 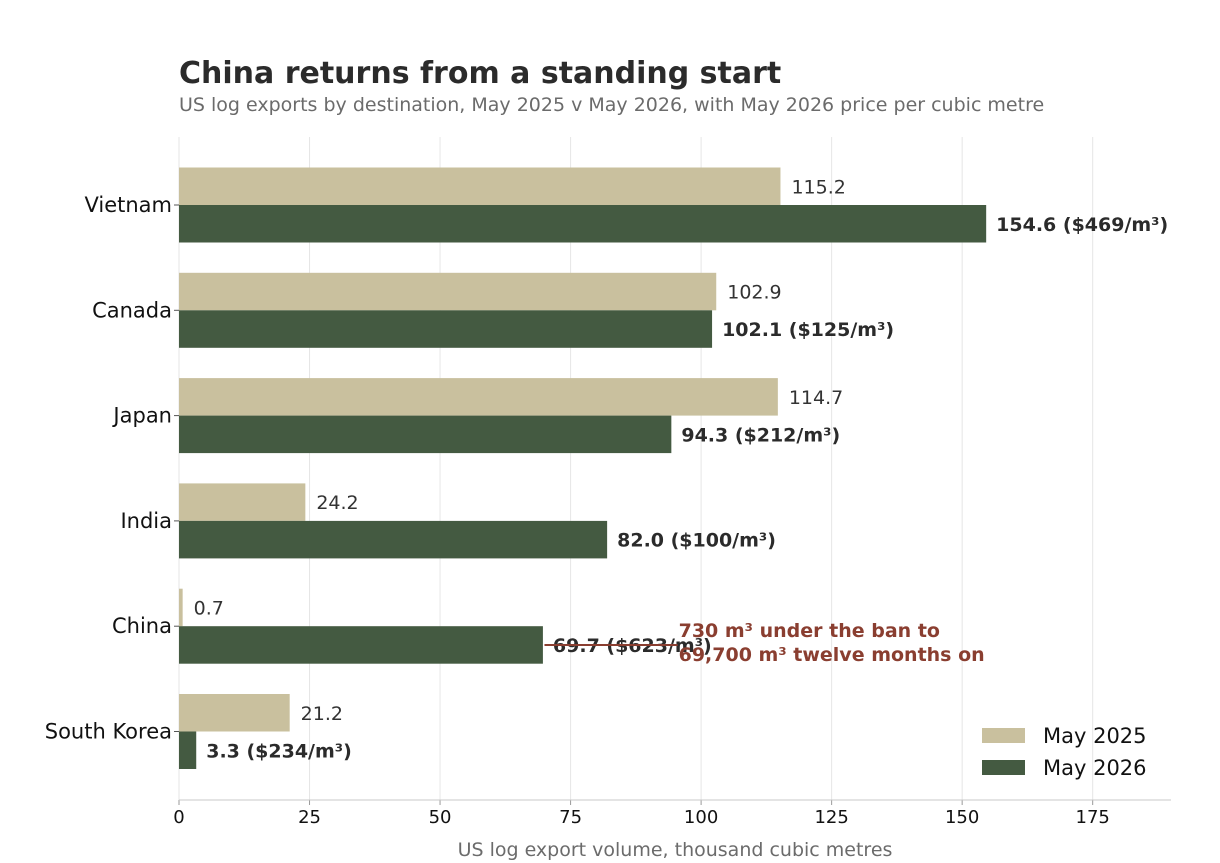 What do you see at coordinates (809, 631) in the screenshot?
I see `annotation-text: 730 m³ under the ban to` at bounding box center [809, 631].